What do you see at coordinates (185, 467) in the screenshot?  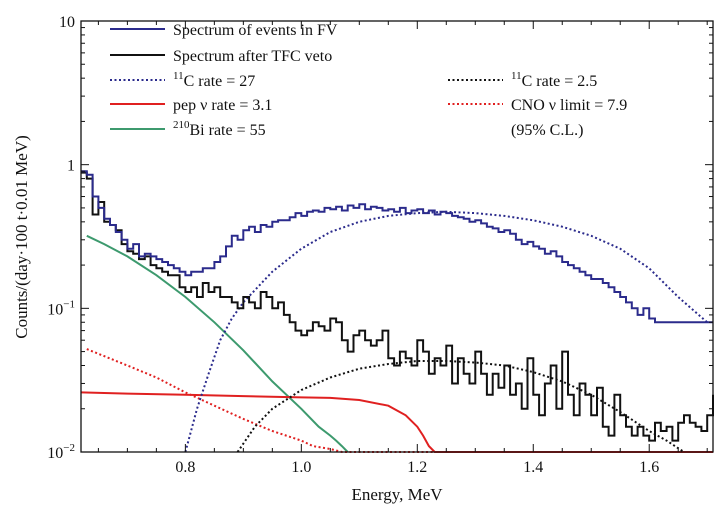 I see `x-tick-label: 0.8` at bounding box center [185, 467].